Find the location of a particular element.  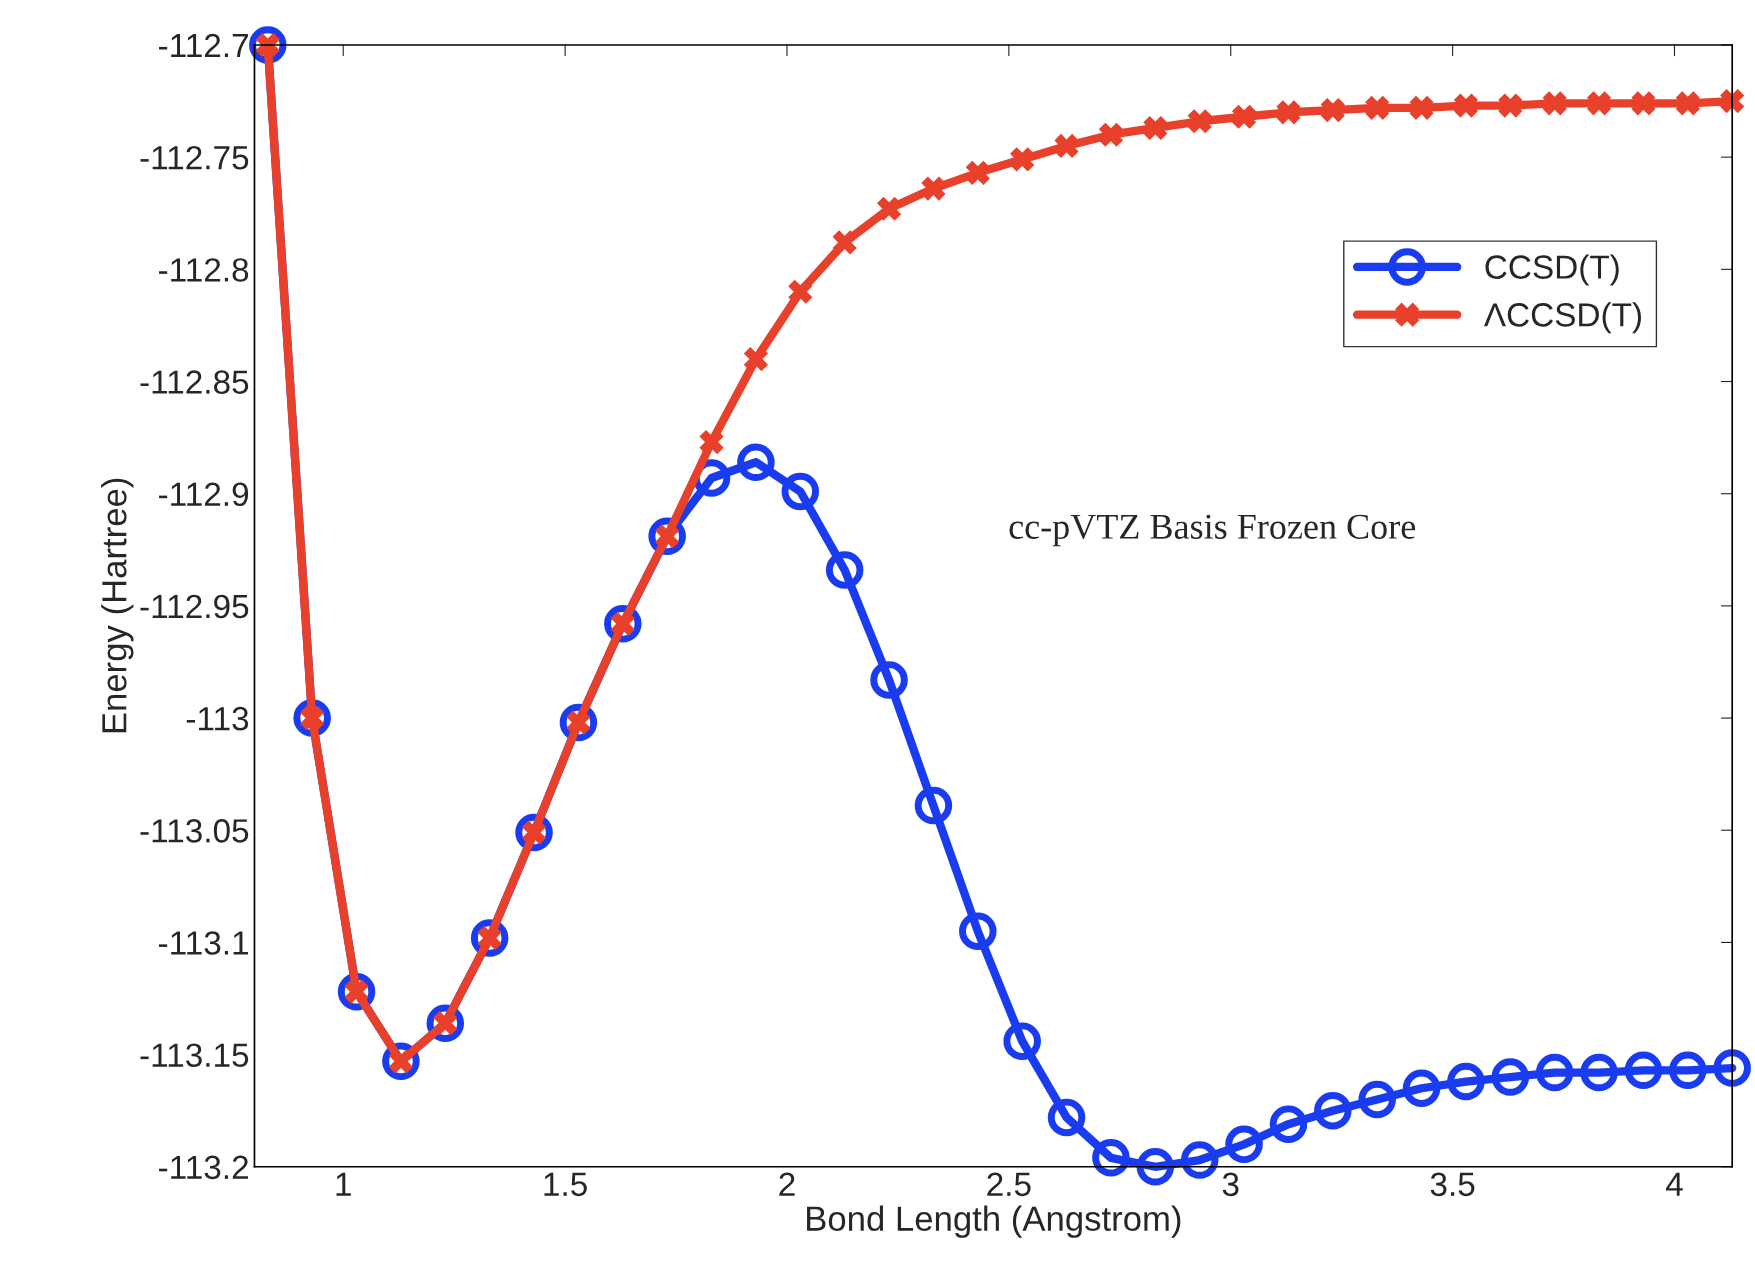

annotation: cc-pVTZ Basis Frozen Core is located at coordinates (1212, 530).